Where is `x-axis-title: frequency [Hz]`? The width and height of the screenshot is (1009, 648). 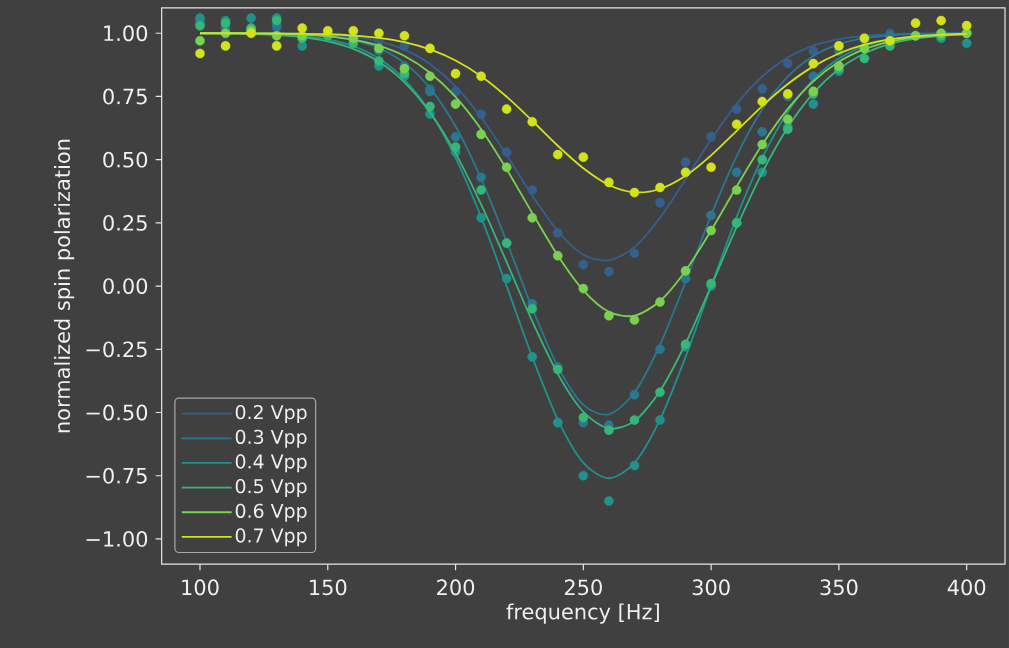
x-axis-title: frequency [Hz] is located at coordinates (582, 613).